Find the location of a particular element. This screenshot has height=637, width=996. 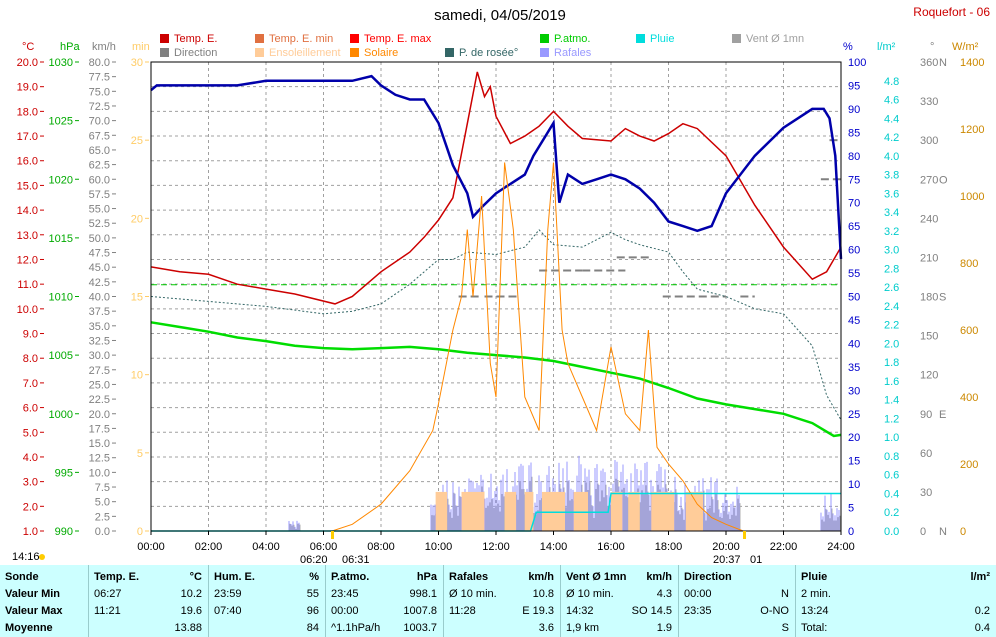

summary-row: 13:24 0.2 is located at coordinates (896, 611).